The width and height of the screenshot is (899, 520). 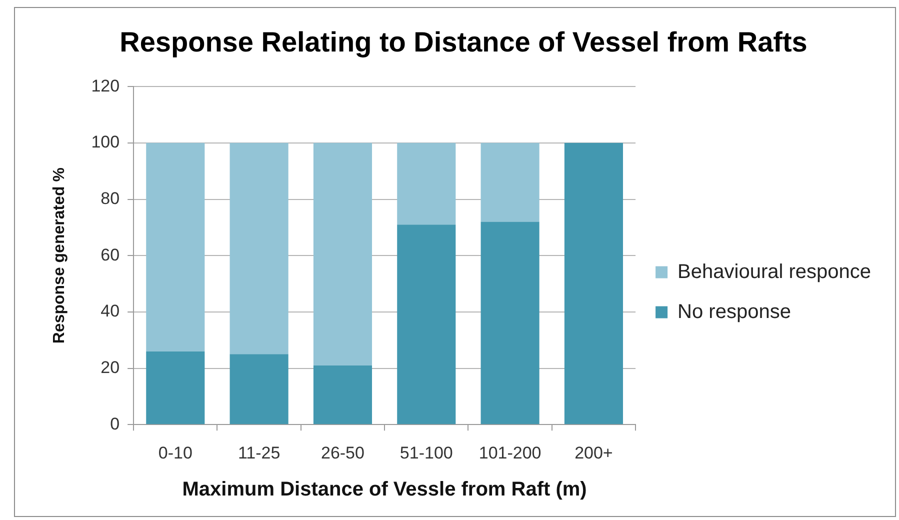 I want to click on y-tick-label: 120, so click(x=105, y=86).